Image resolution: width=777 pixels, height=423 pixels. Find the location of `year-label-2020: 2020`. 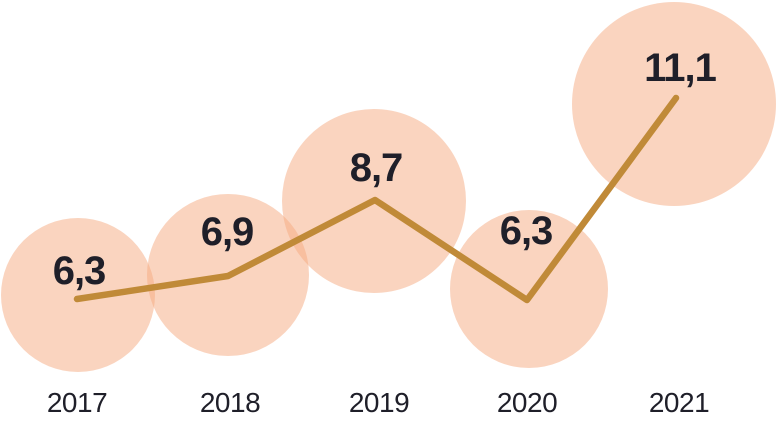

year-label-2020: 2020 is located at coordinates (527, 402).